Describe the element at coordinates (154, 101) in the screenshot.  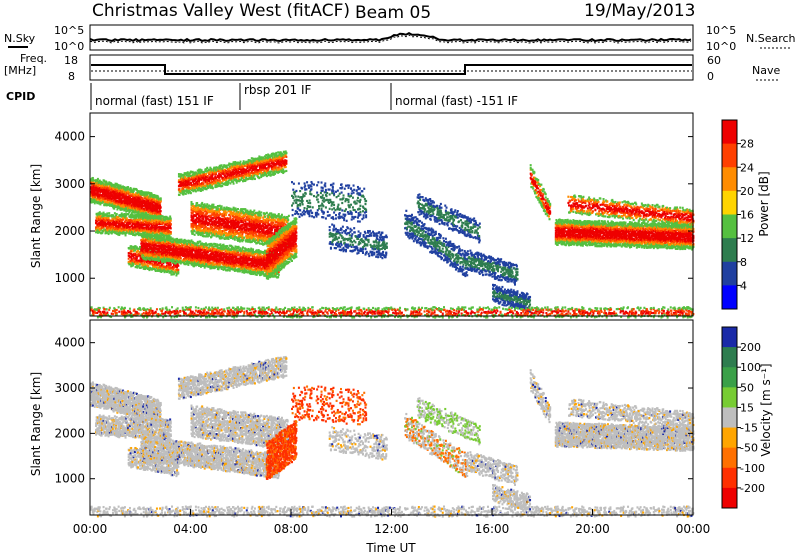
I see `cpid-segment-1: normal (fast) 151 IF` at that location.